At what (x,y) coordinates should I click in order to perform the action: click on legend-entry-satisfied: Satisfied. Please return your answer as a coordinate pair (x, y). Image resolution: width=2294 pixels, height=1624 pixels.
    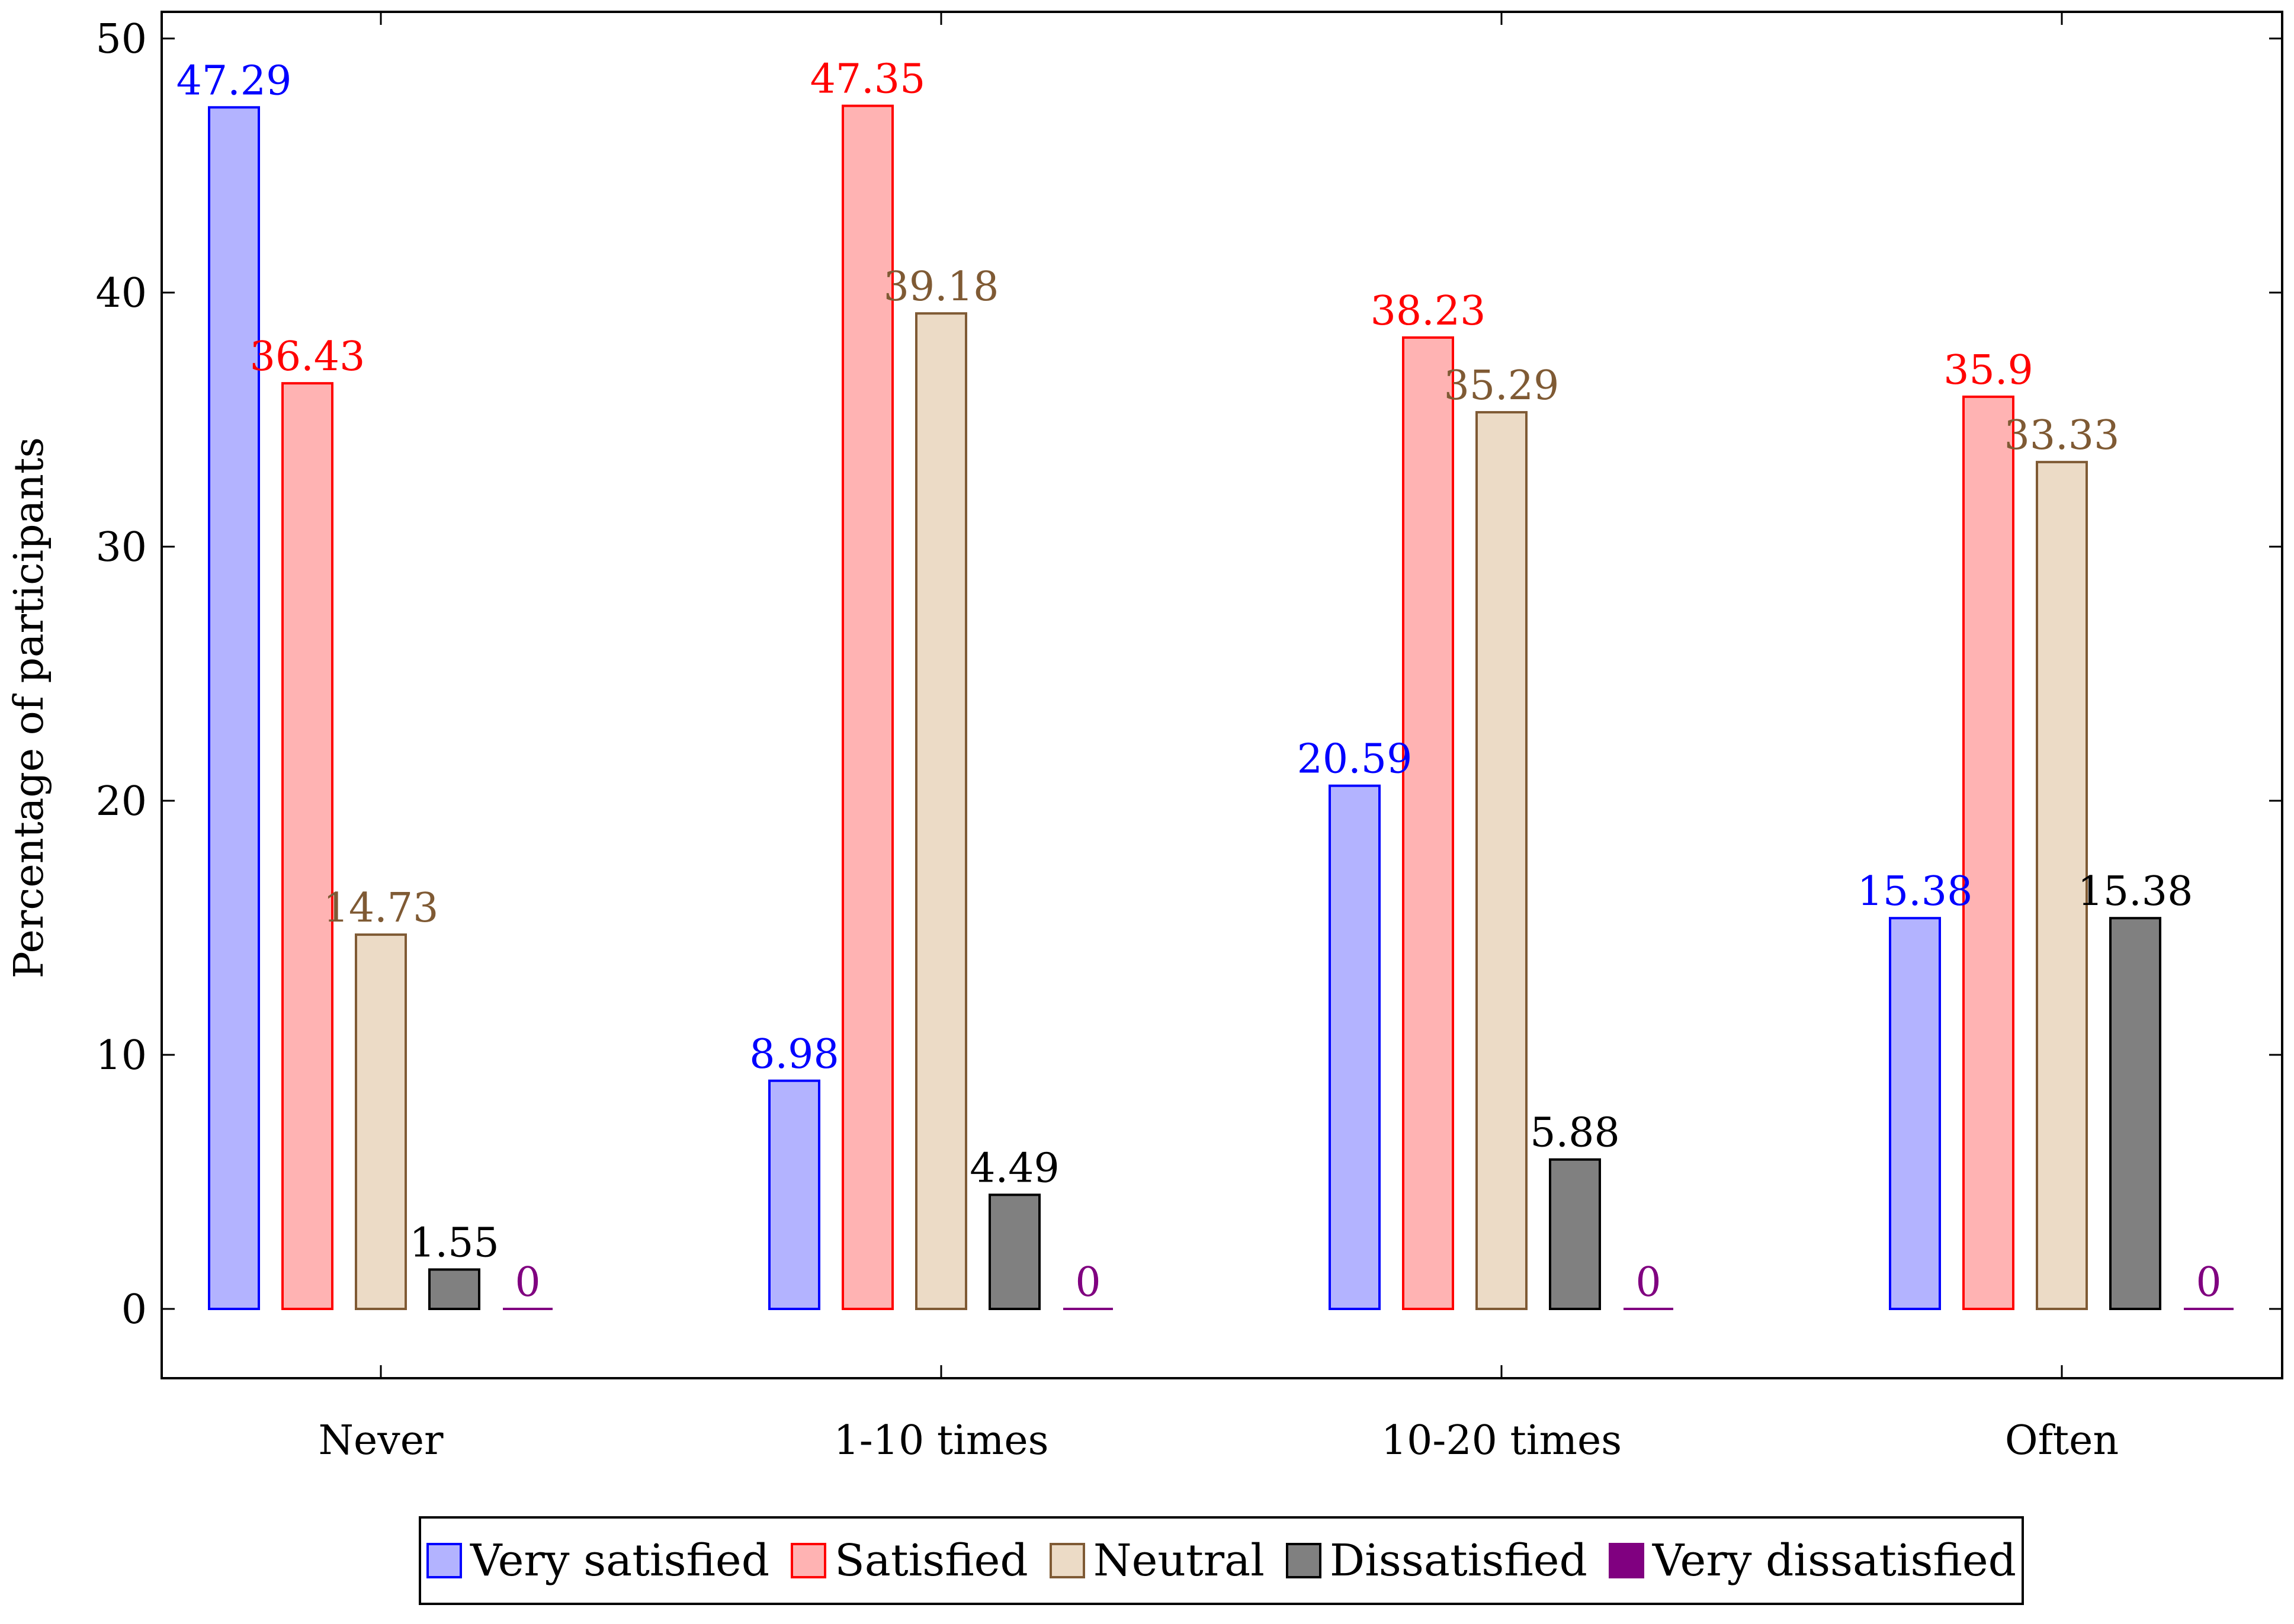
    Looking at the image, I should click on (909, 1560).